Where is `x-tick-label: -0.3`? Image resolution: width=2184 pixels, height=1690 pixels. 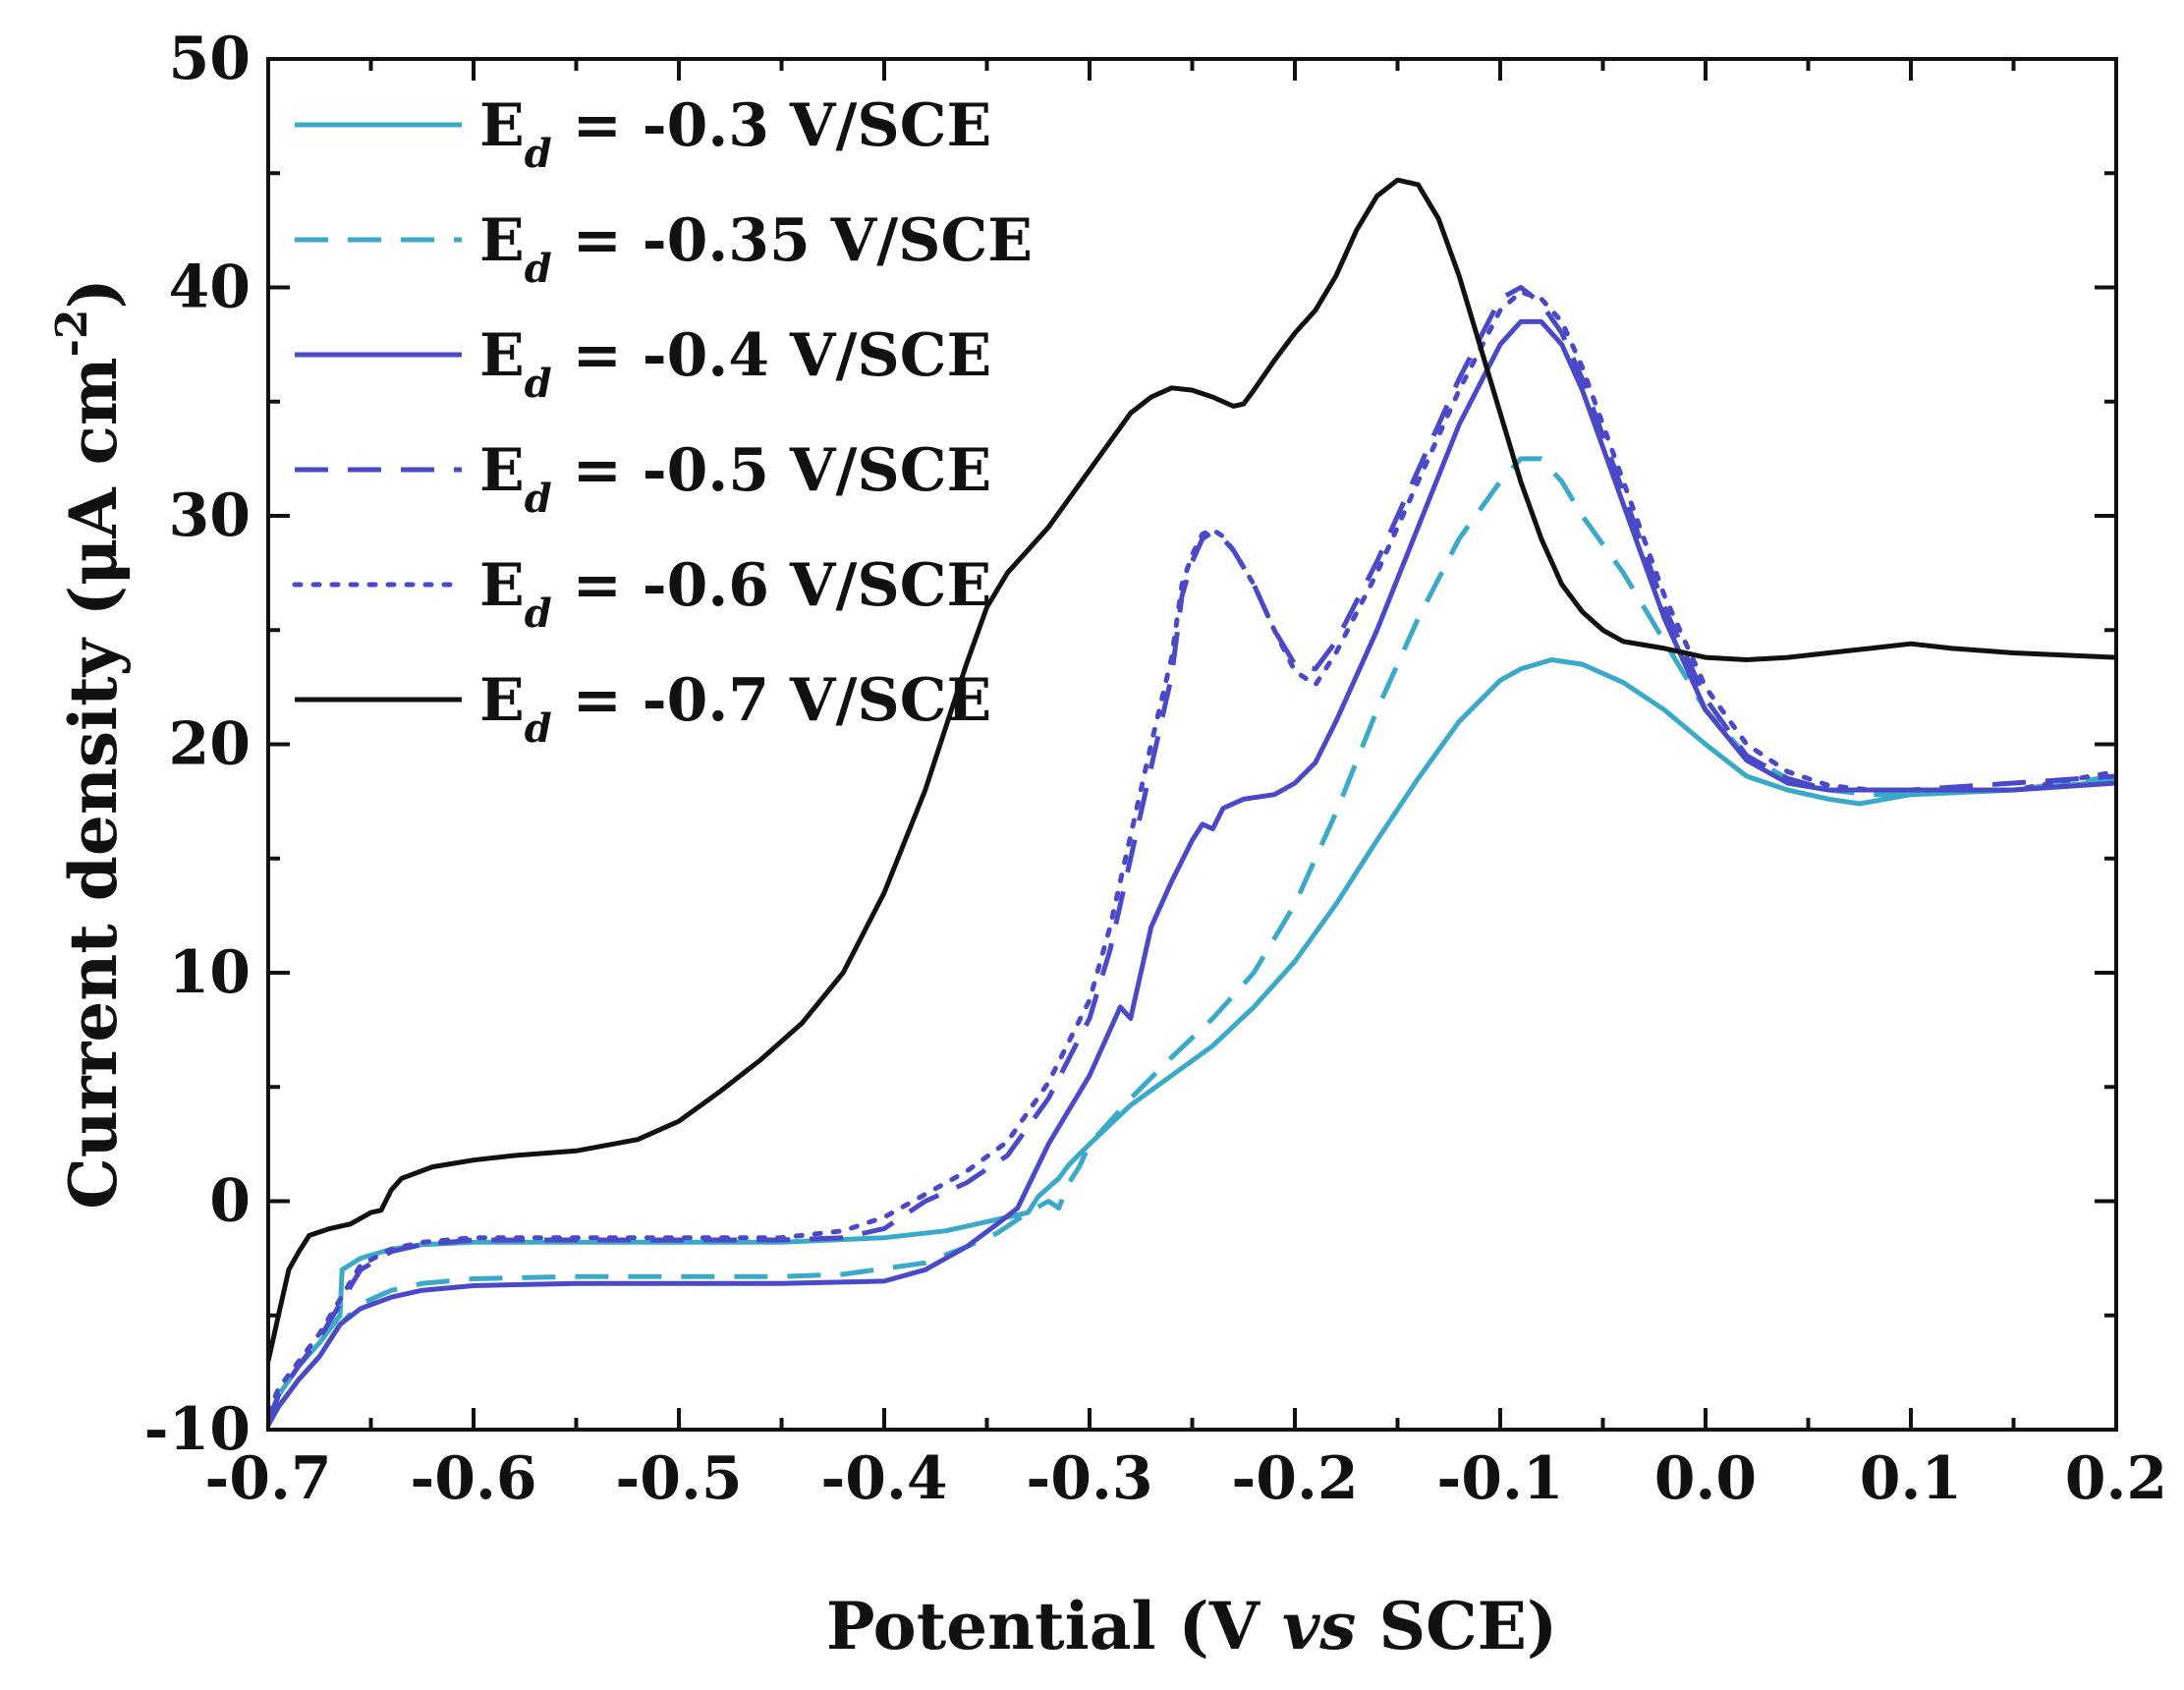
x-tick-label: -0.3 is located at coordinates (1089, 1478).